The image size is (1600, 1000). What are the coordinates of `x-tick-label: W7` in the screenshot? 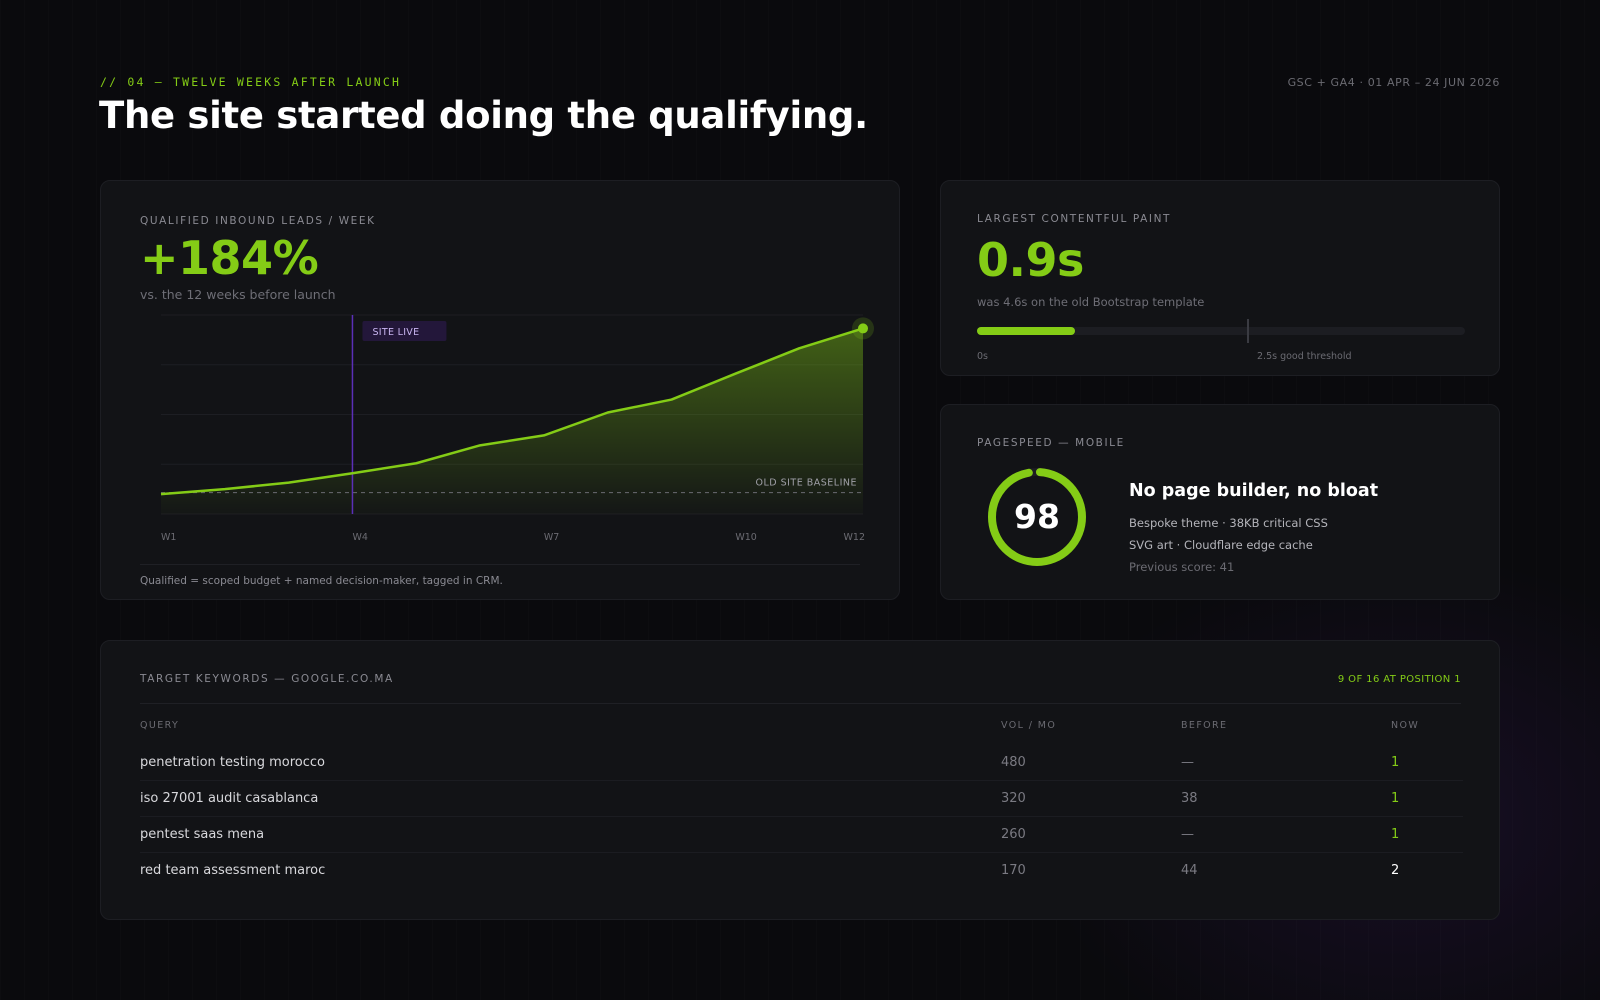 It's located at (551, 537).